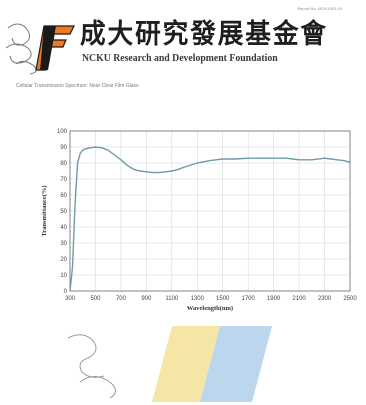 This screenshot has height=405, width=366. I want to click on y-tick-label: 50, so click(63, 212).